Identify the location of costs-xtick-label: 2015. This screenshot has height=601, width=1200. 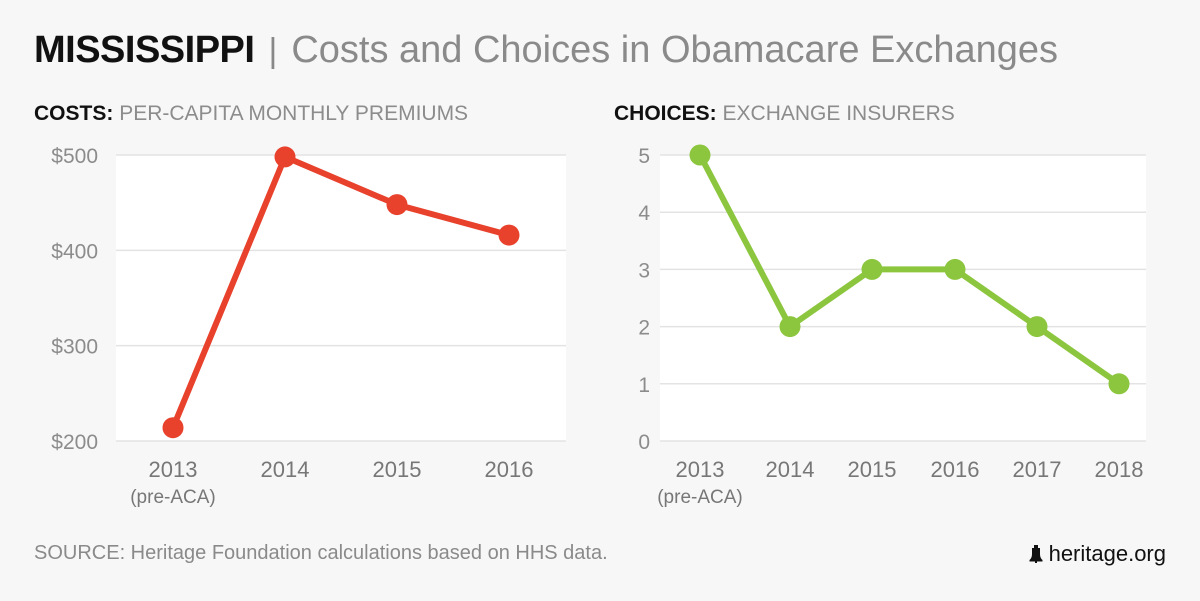
(397, 469).